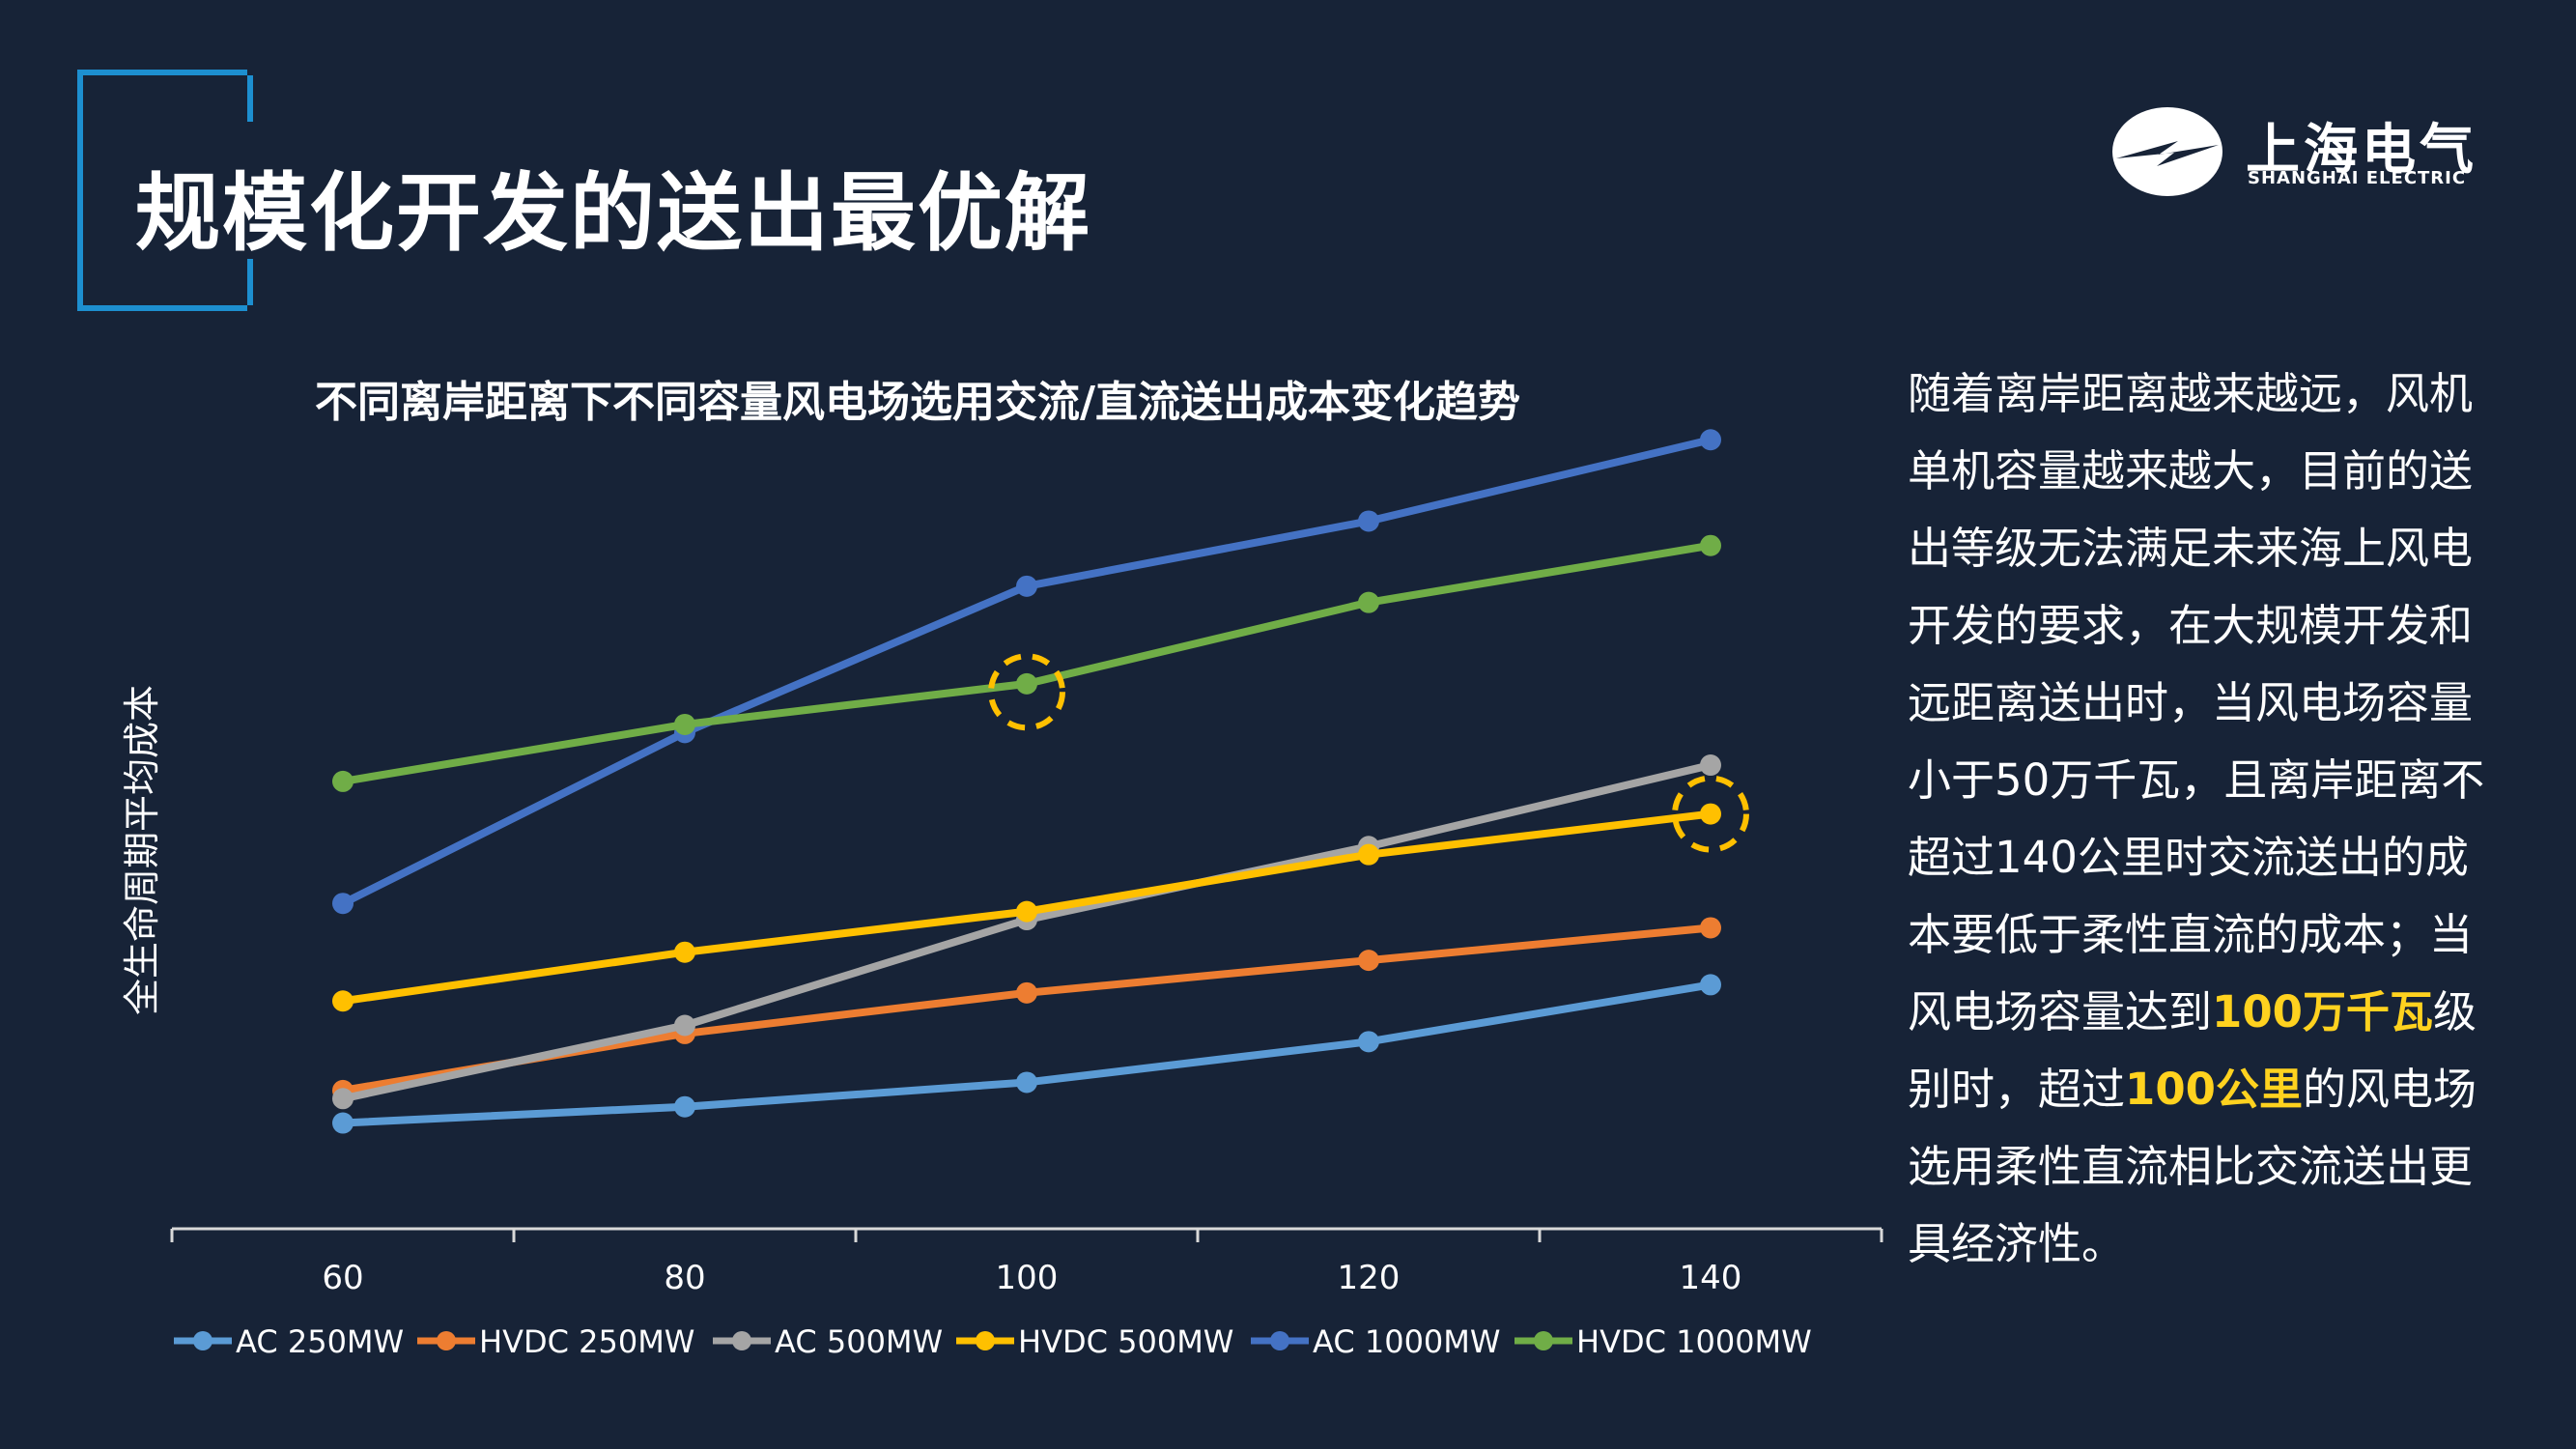  Describe the element at coordinates (2192, 1050) in the screenshot. I see `side-text-part2: 级别时，超过` at that location.